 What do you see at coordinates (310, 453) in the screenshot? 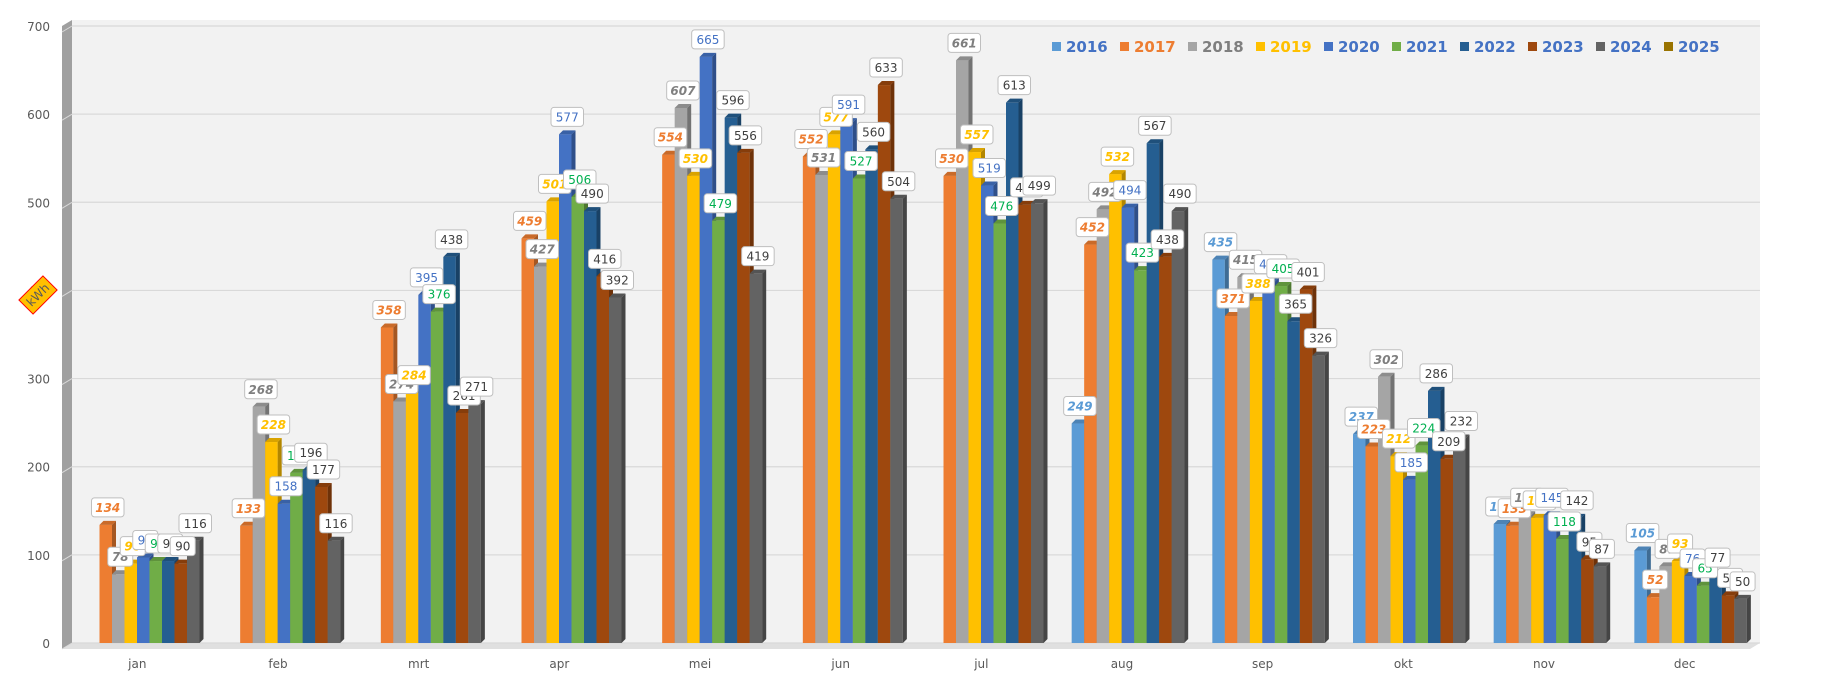
I see `data-label-text: 196` at bounding box center [310, 453].